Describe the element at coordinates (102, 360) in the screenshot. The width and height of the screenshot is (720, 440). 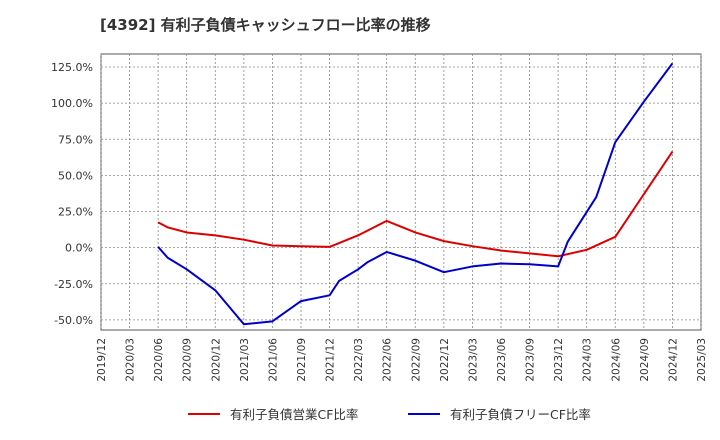
I see `x-tick-label: 2019/12` at that location.